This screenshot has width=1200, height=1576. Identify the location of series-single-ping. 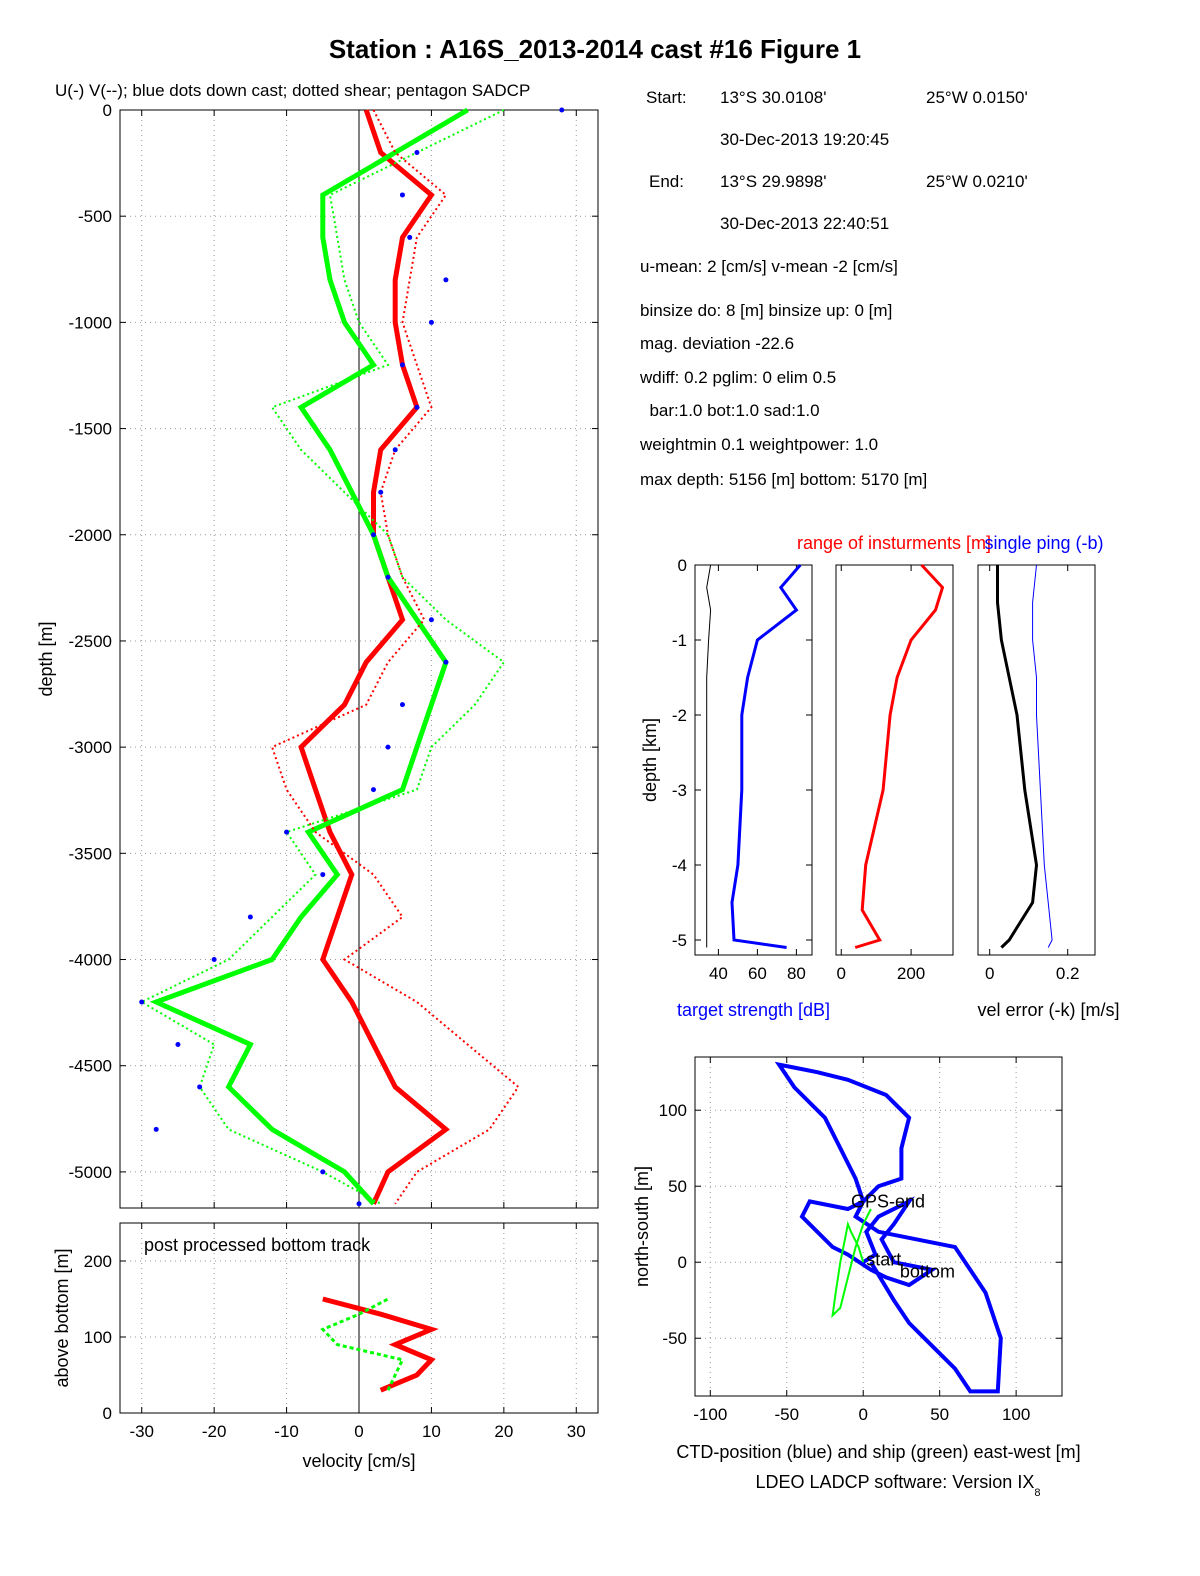
(1042, 756).